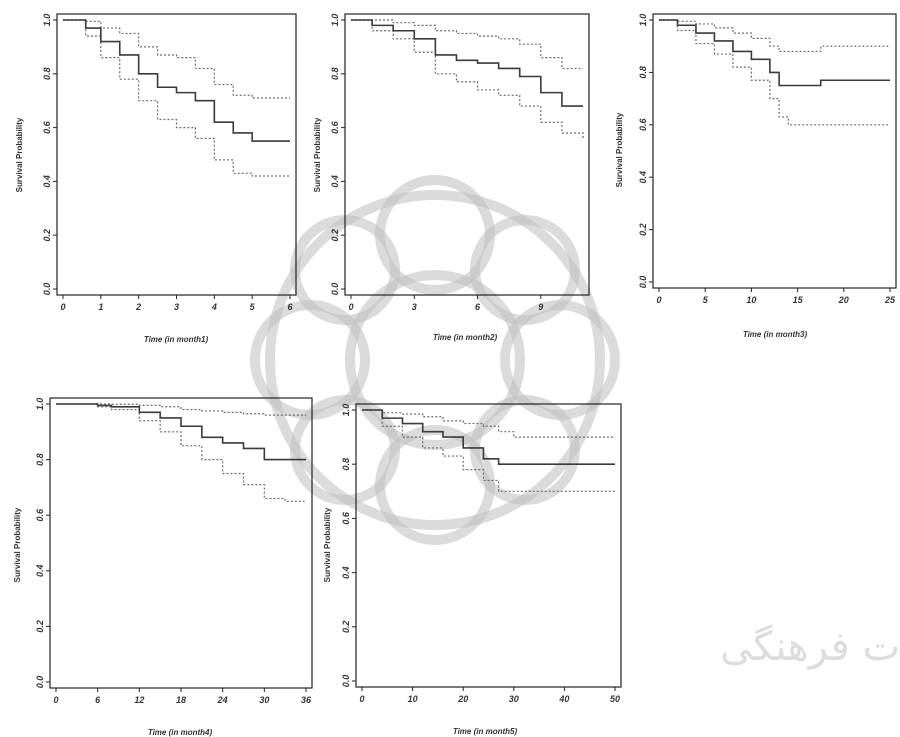 This screenshot has height=737, width=900. I want to click on x-tick-label: 12, so click(139, 700).